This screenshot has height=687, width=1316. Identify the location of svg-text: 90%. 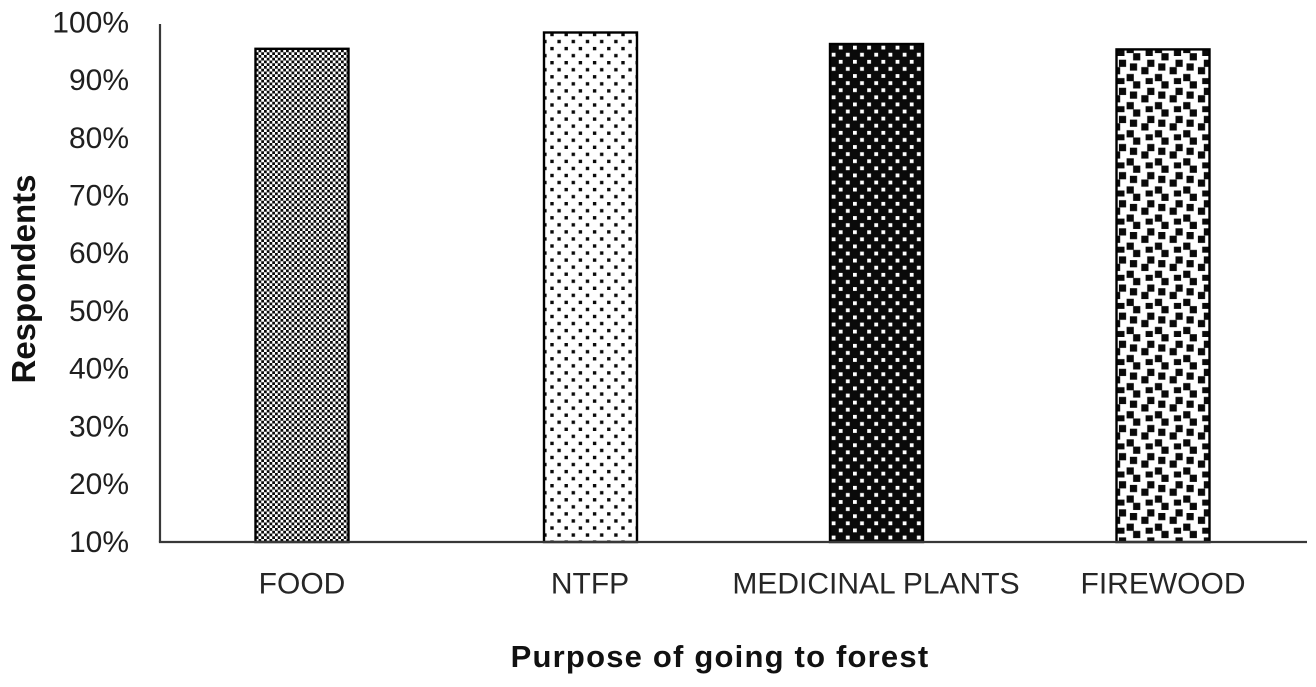
(99, 80).